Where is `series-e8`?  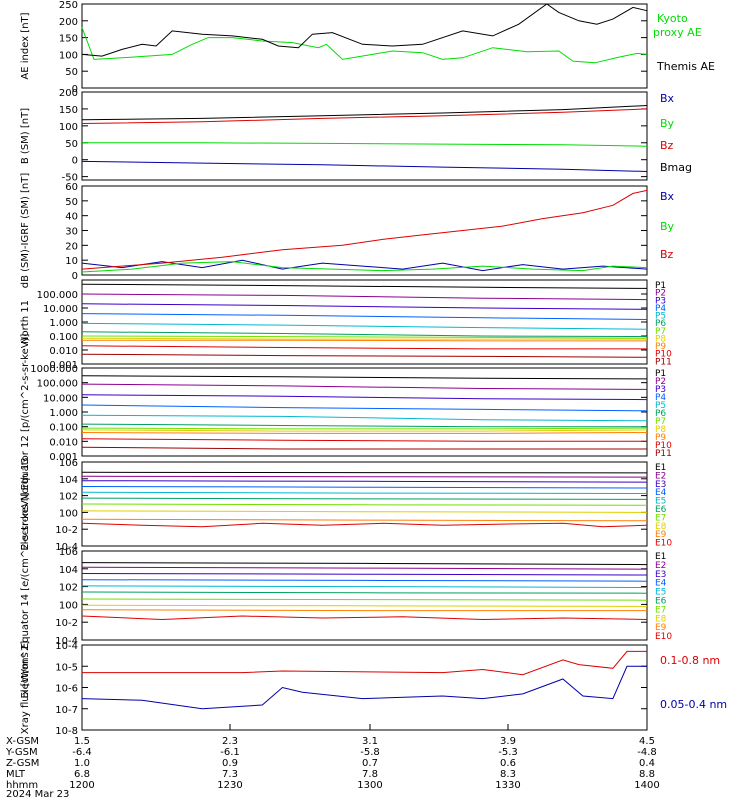 series-e8 is located at coordinates (364, 605).